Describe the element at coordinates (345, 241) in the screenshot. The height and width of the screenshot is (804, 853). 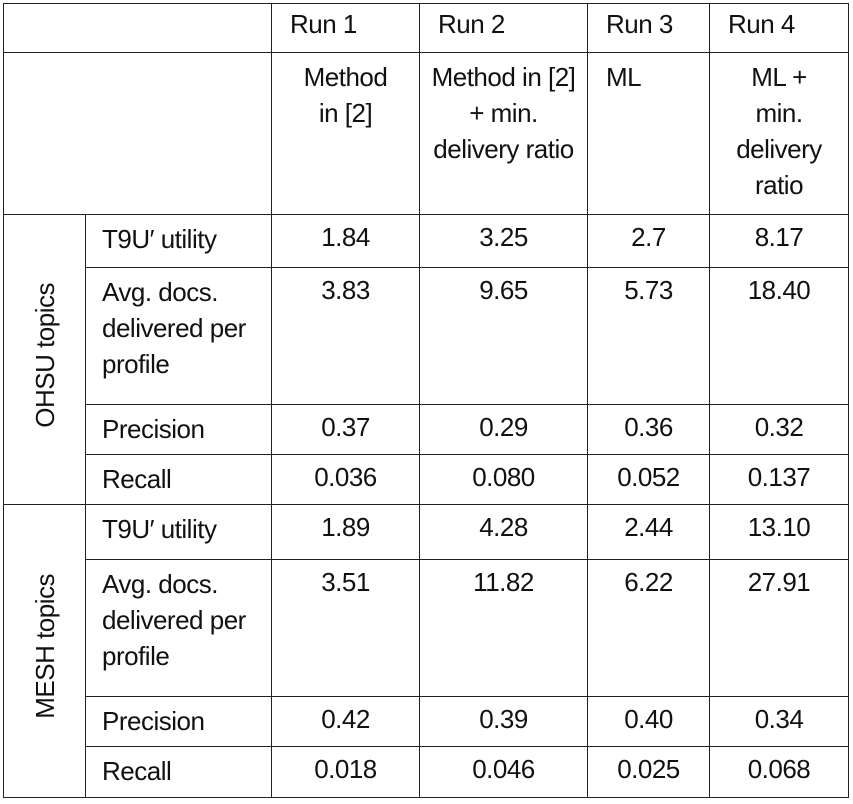
I see `value-cell: 1.84` at that location.